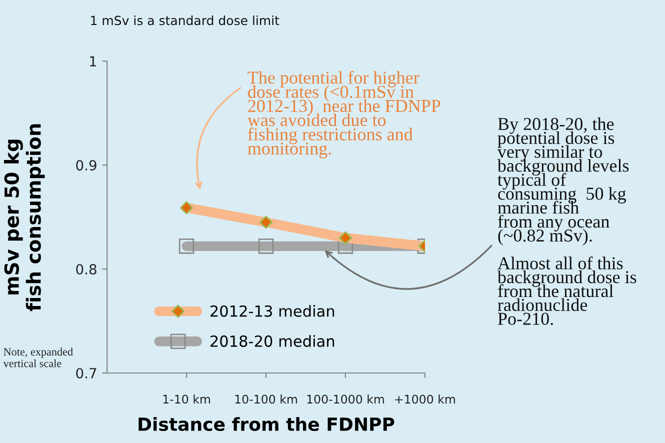 The height and width of the screenshot is (443, 665). What do you see at coordinates (266, 424) in the screenshot?
I see `x-axis-title: Distance from the FDNPP` at bounding box center [266, 424].